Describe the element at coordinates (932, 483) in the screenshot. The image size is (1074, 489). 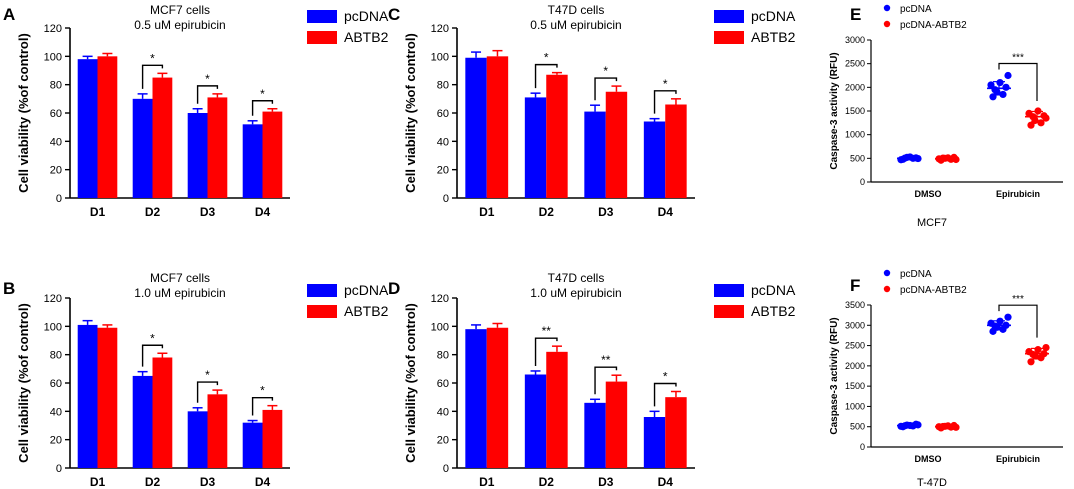
I see `x-axis-label: T-47D` at that location.